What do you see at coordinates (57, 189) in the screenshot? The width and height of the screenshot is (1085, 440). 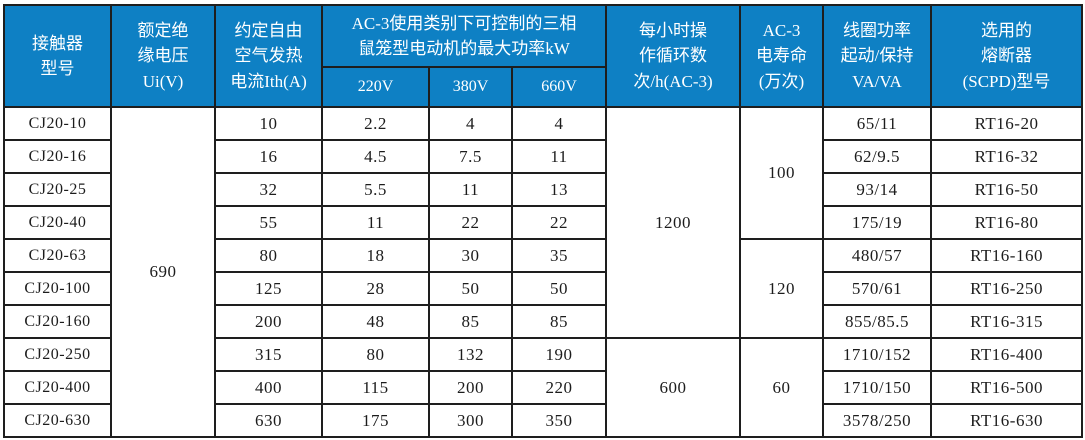 I see `cell-model: CJ20-25` at bounding box center [57, 189].